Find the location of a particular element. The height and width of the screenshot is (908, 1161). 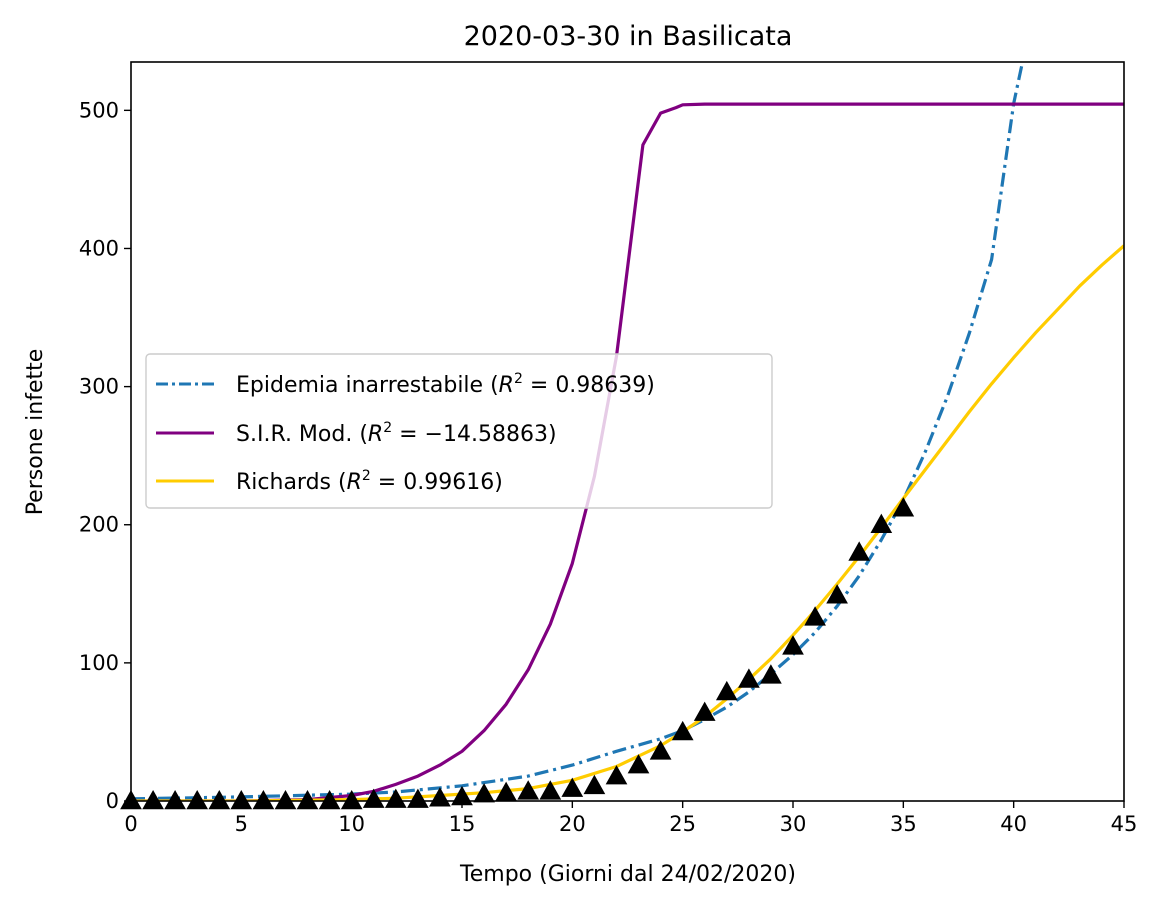

x-tick-label: 5 is located at coordinates (241, 824).